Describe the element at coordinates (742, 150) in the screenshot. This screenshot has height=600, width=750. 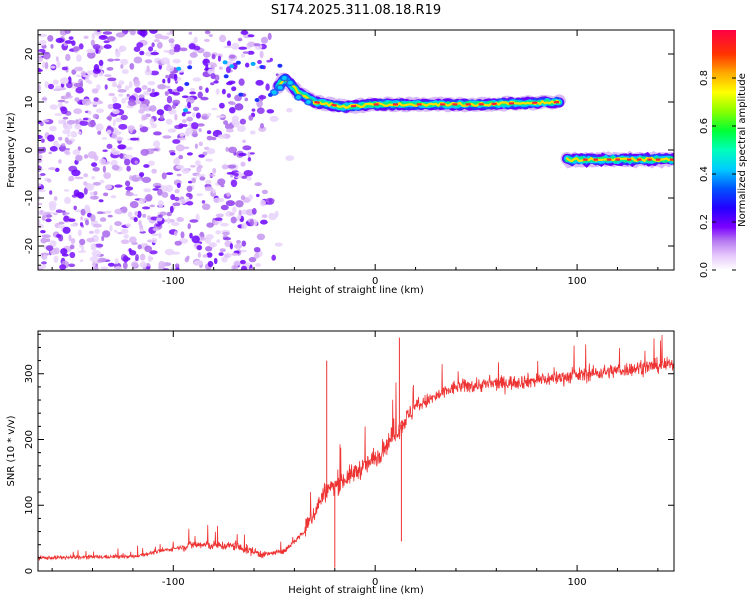
I see `colorbar-label: Normalized spectral amplitude` at that location.